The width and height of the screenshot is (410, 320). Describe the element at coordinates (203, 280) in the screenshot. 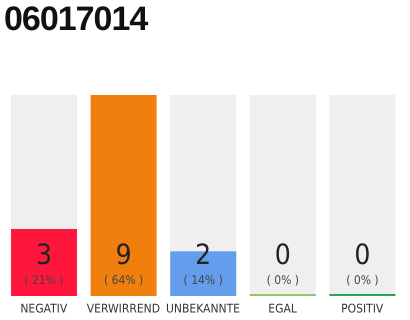

I see `annotation: ( 14% )` at that location.